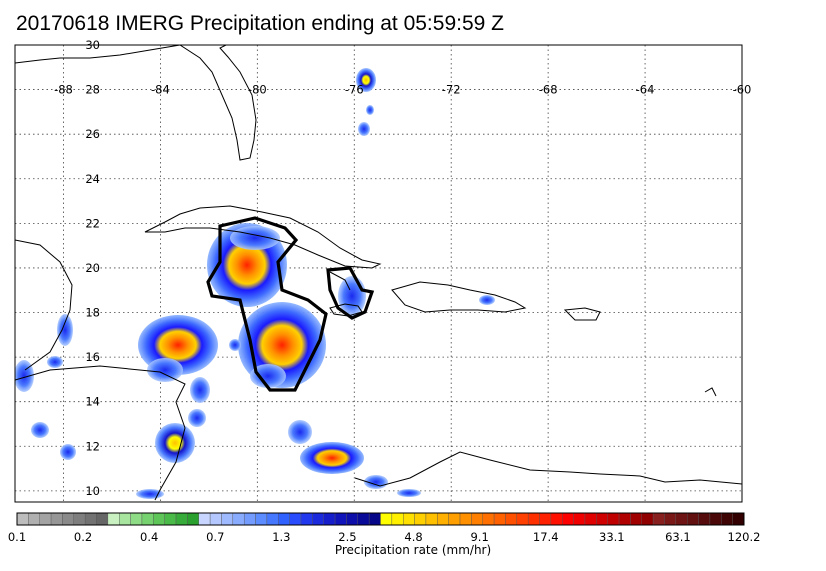 The height and width of the screenshot is (571, 826). Describe the element at coordinates (402, 90) in the screenshot. I see `longitude-labels: -88 -84 -80 -76 -72 -68 -64 -60` at that location.